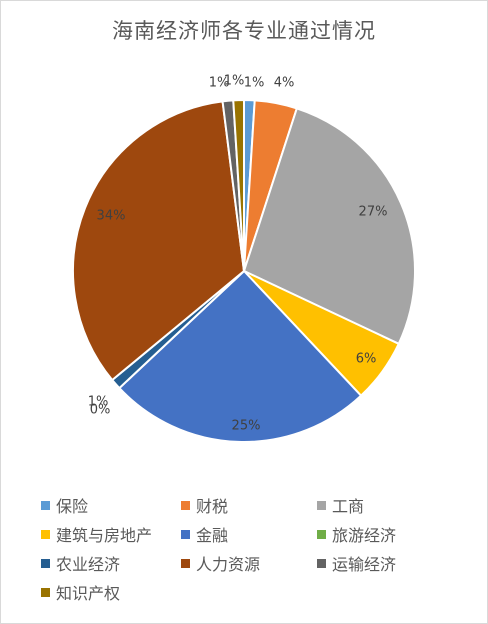 The image size is (488, 624). Describe the element at coordinates (366, 359) in the screenshot. I see `data-label-4: 6%` at that location.